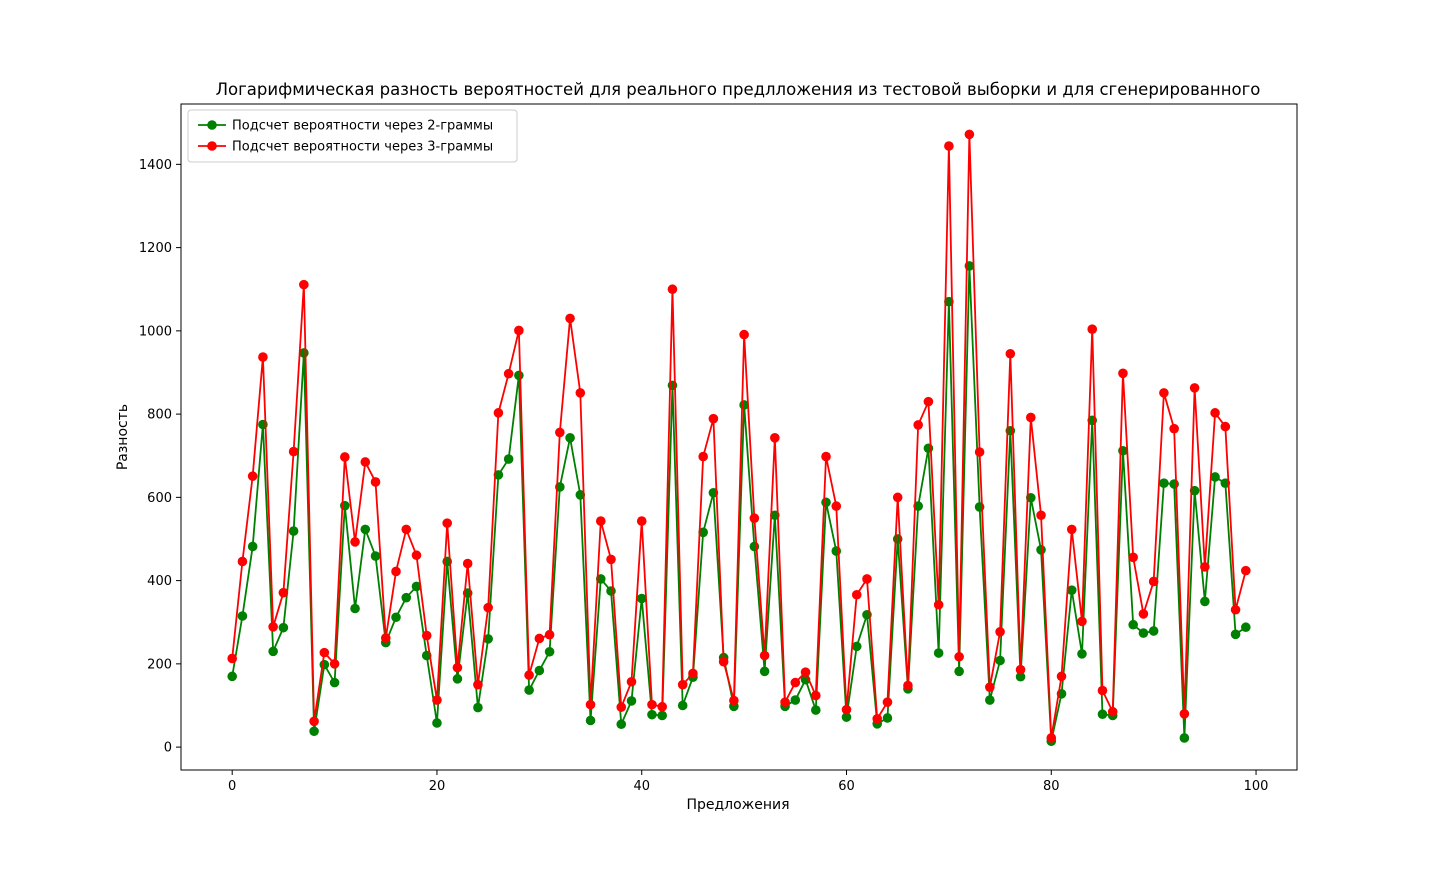 This screenshot has height=869, width=1440. Describe the element at coordinates (362, 147) in the screenshot. I see `legend-label: Подсчет вероятности через 3-граммы` at that location.